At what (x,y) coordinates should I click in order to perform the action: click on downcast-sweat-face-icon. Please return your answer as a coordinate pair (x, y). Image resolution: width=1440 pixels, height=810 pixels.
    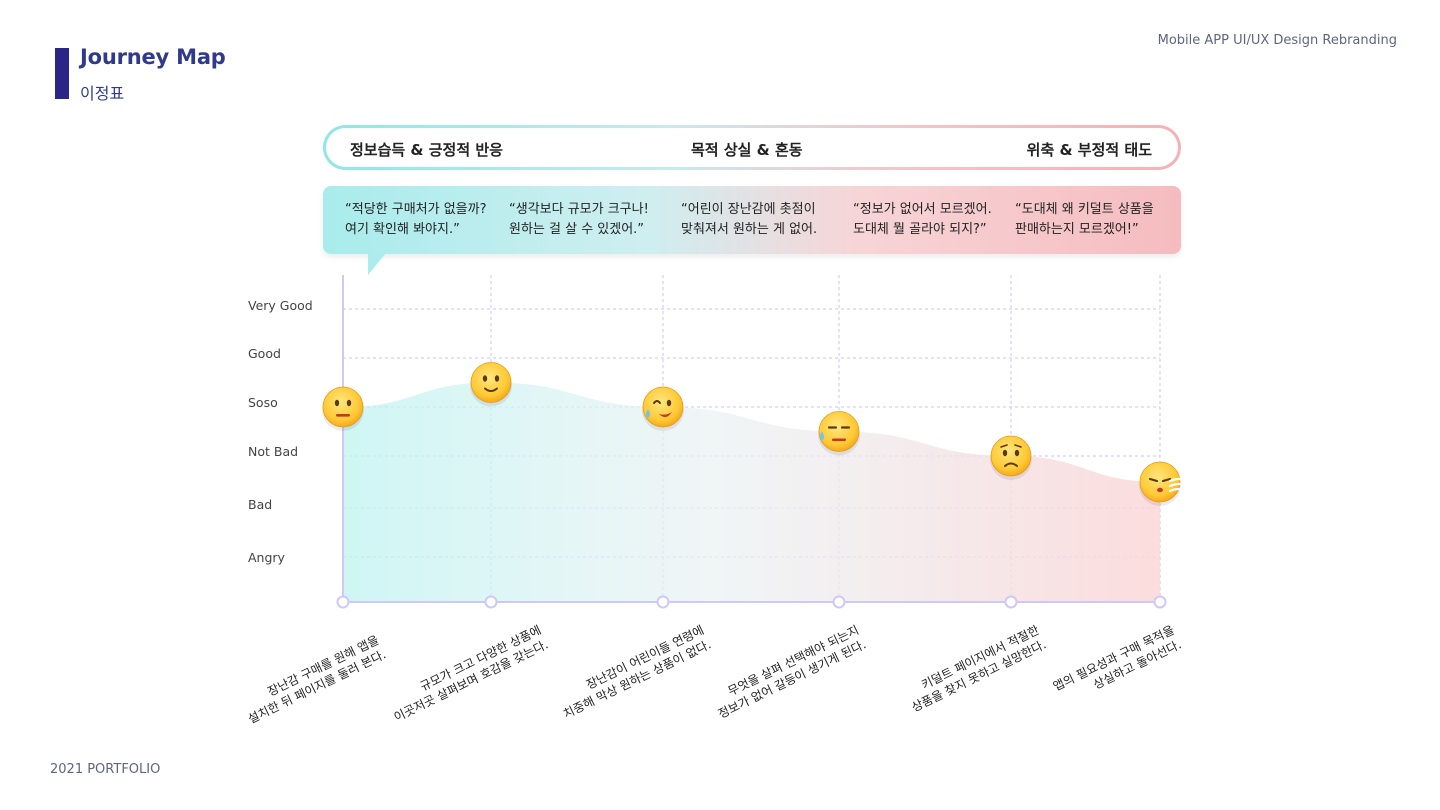
    Looking at the image, I should click on (839, 433).